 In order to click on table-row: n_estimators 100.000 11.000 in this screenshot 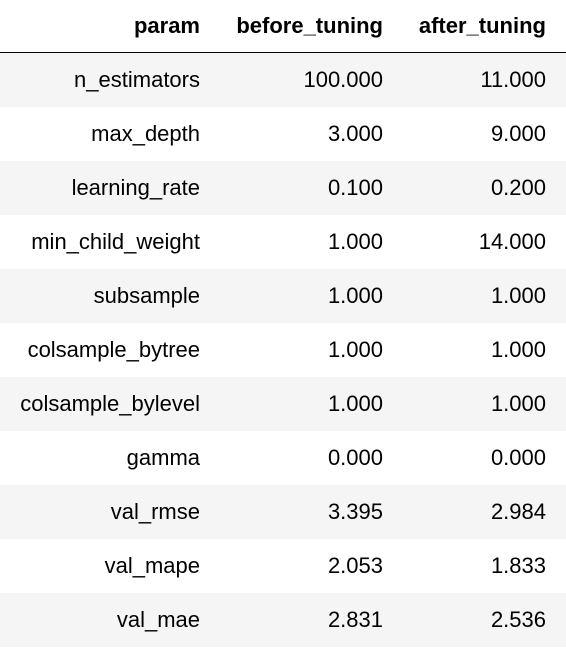, I will do `click(283, 79)`.